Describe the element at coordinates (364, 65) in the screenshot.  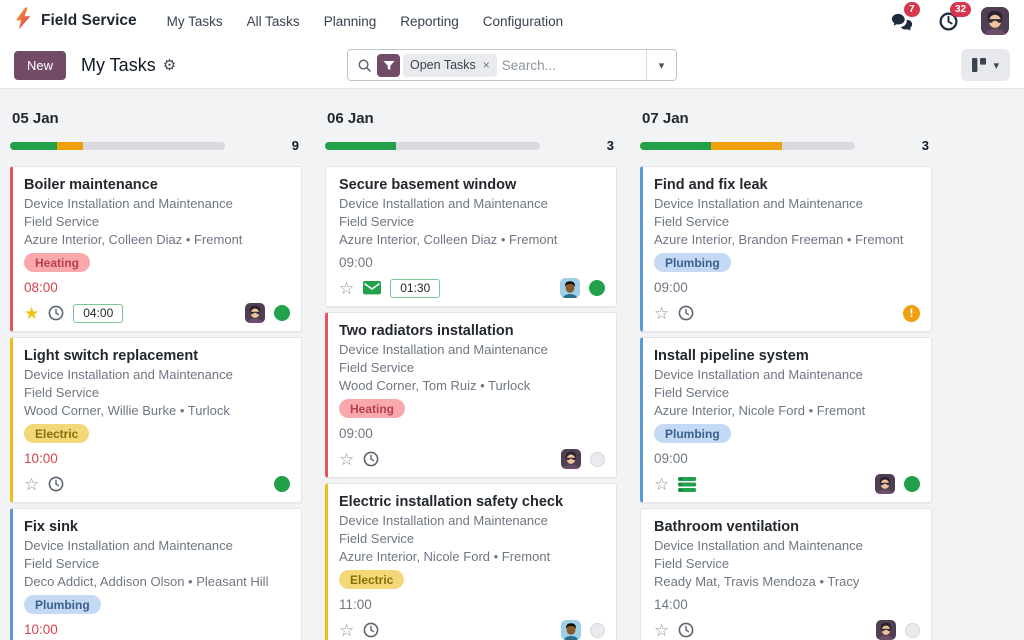
I see `search-icon` at that location.